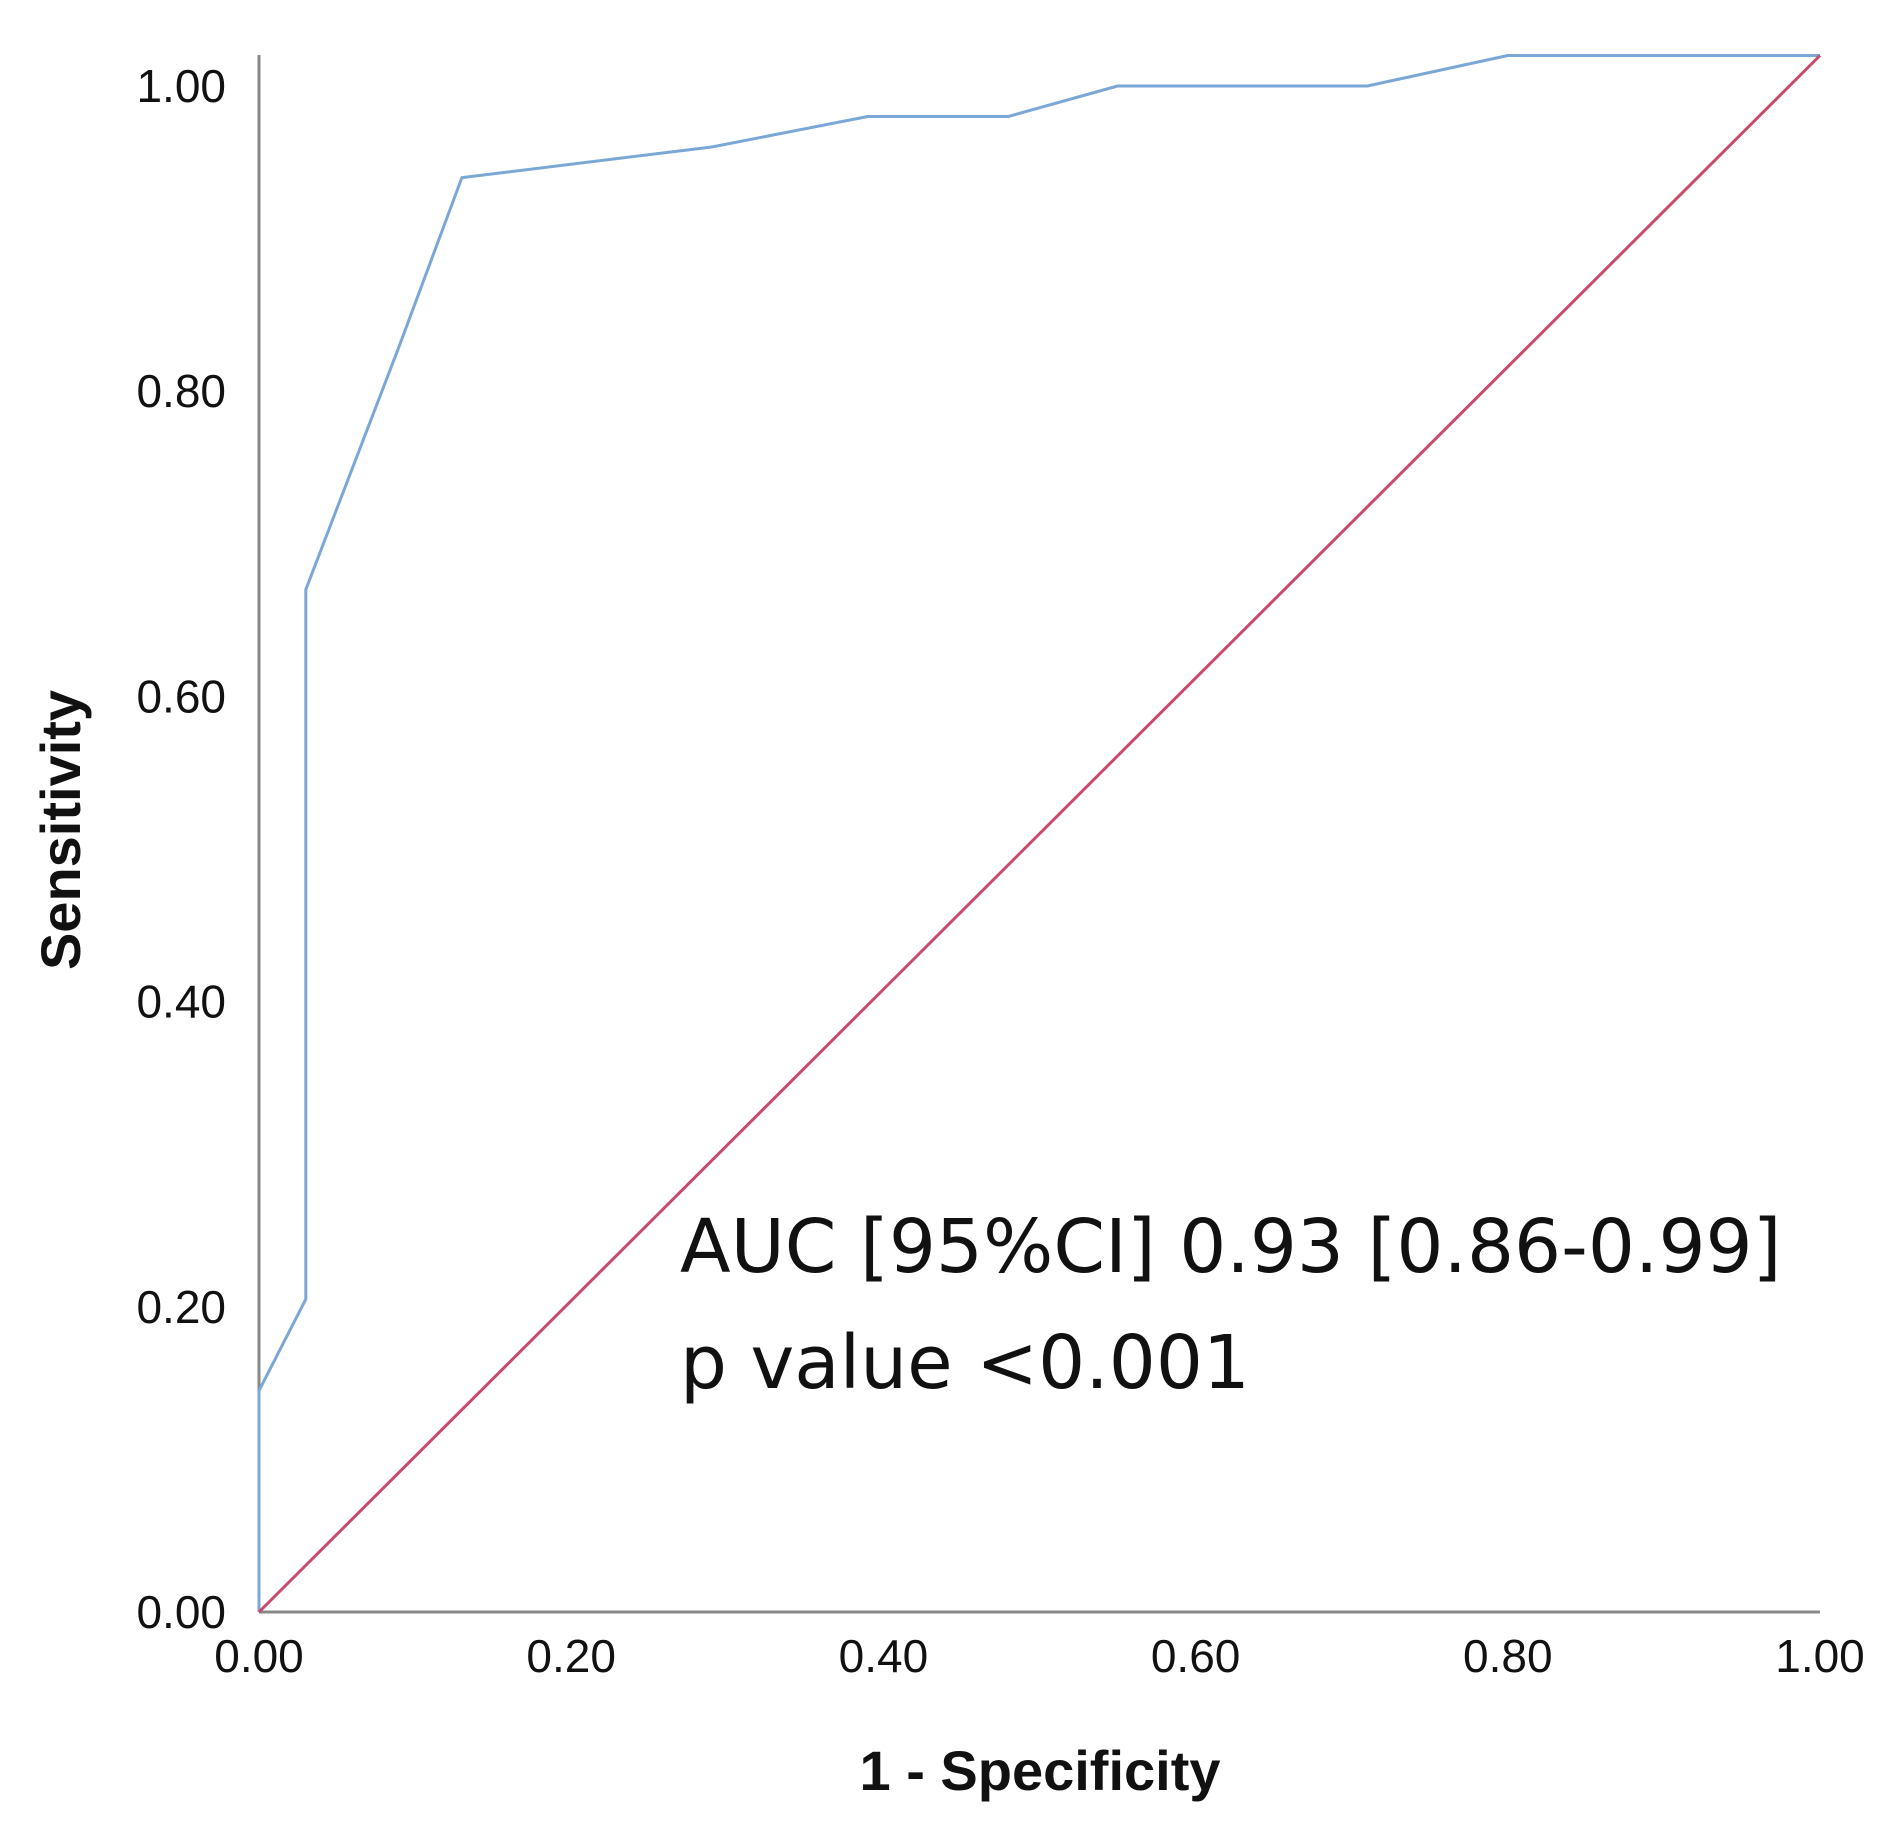 The image size is (1892, 1823). Describe the element at coordinates (60, 830) in the screenshot. I see `y-axis-title: Sensitivity` at that location.